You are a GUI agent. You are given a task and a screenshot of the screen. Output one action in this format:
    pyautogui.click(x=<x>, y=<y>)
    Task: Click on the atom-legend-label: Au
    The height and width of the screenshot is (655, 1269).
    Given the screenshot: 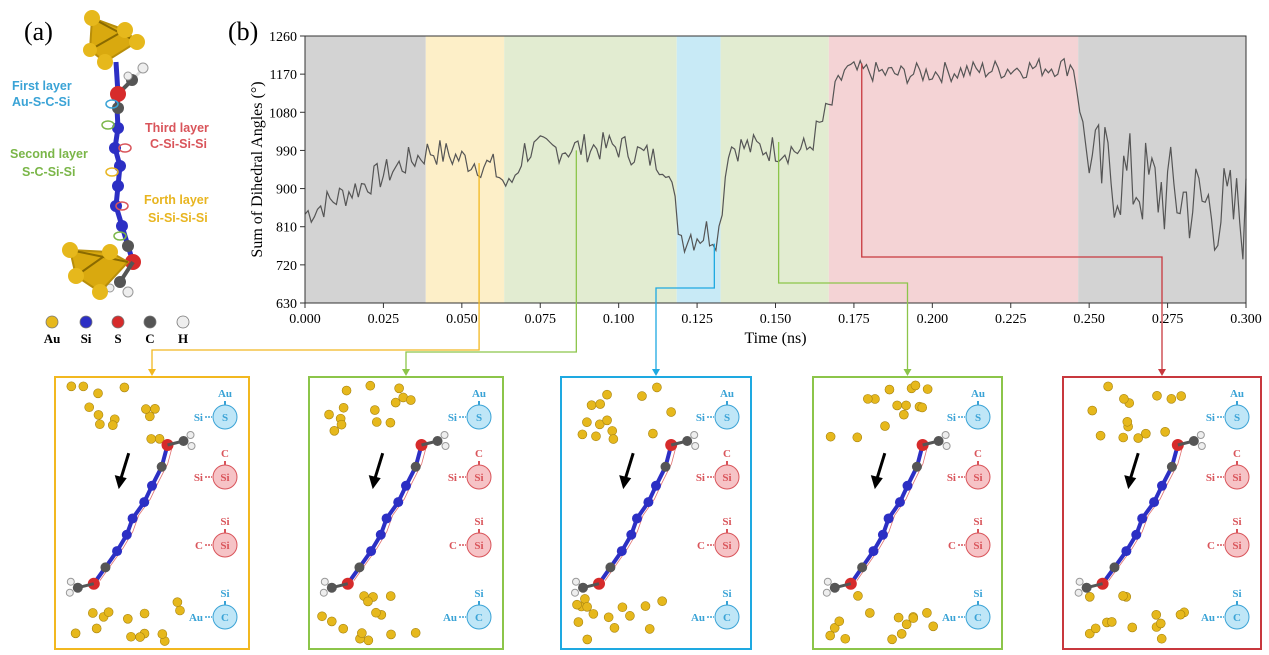 What is the action you would take?
    pyautogui.click(x=52, y=338)
    